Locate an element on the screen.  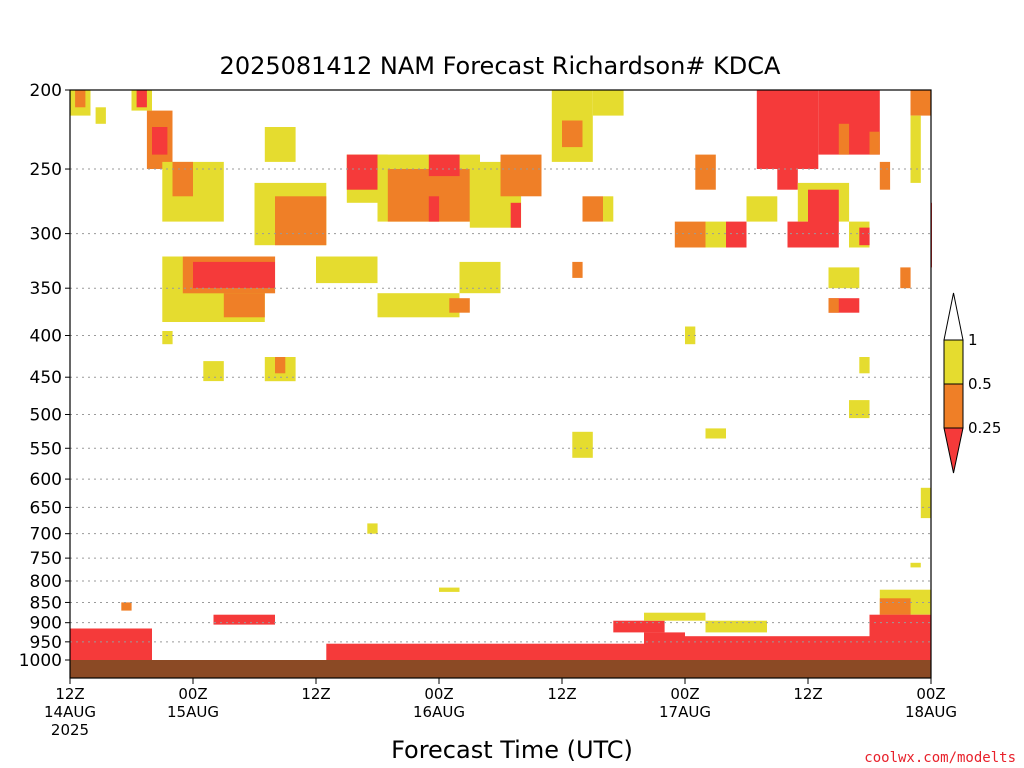
y-tick-label: 550 is located at coordinates (46, 449).